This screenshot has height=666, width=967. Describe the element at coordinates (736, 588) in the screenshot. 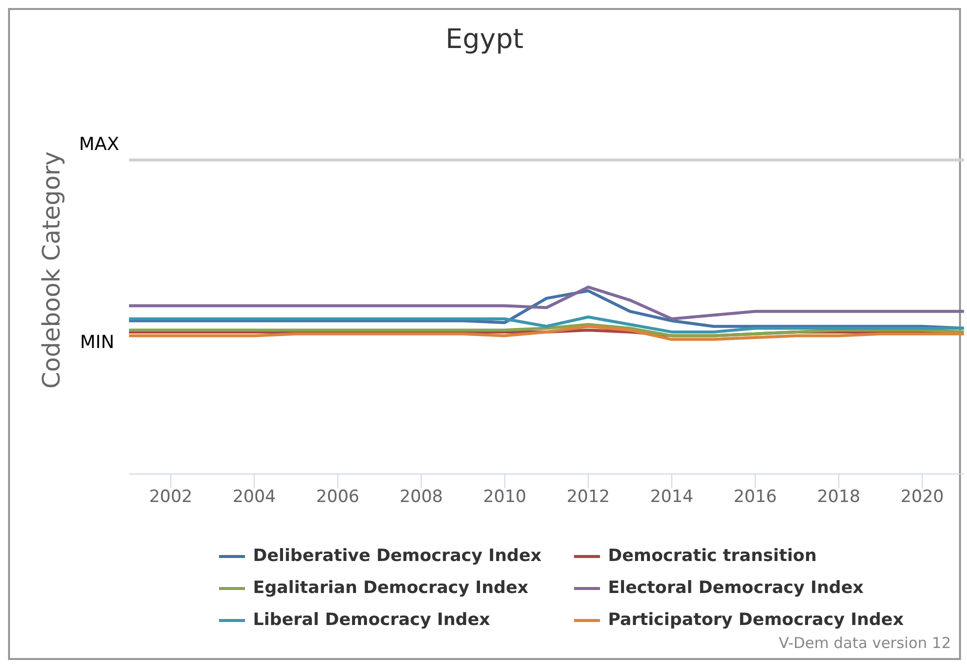

I see `legend-label: Electoral Democracy Index` at that location.